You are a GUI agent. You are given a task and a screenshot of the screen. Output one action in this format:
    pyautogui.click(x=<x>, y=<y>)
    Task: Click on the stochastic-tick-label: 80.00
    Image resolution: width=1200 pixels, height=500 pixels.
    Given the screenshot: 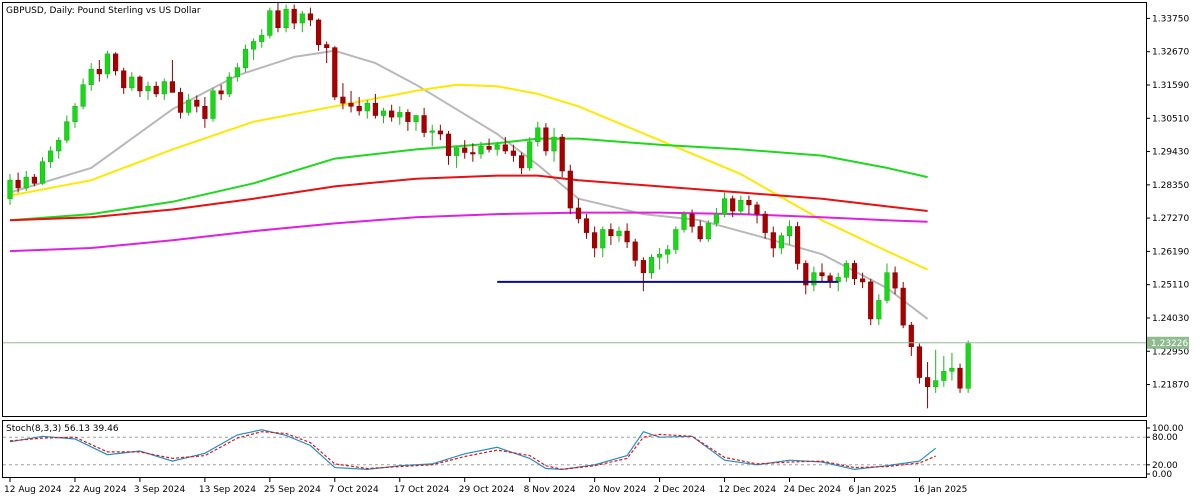 What is the action you would take?
    pyautogui.click(x=1165, y=438)
    